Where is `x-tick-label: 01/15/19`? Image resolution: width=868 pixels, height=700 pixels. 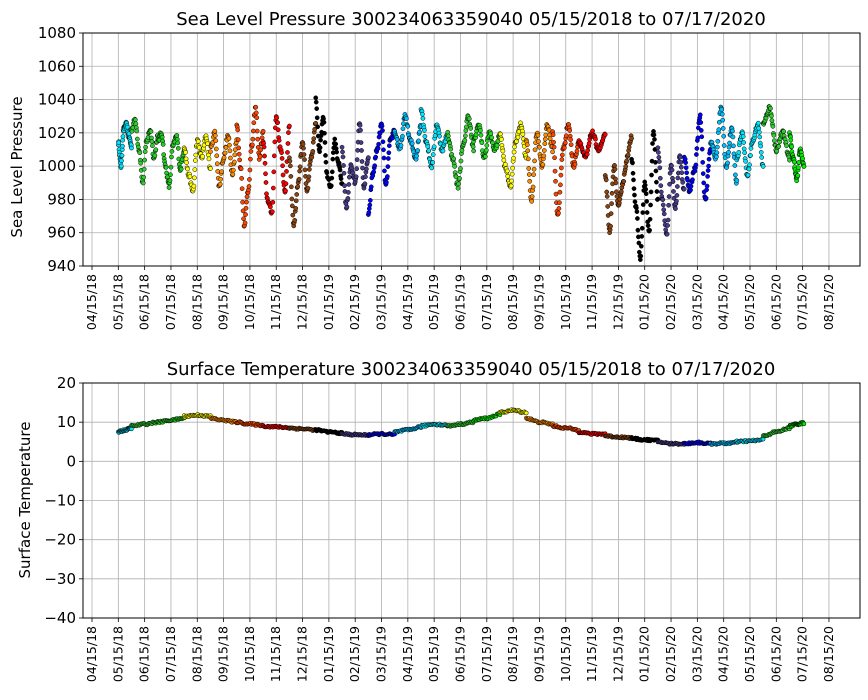
x-tick-label: 01/15/19 is located at coordinates (328, 302).